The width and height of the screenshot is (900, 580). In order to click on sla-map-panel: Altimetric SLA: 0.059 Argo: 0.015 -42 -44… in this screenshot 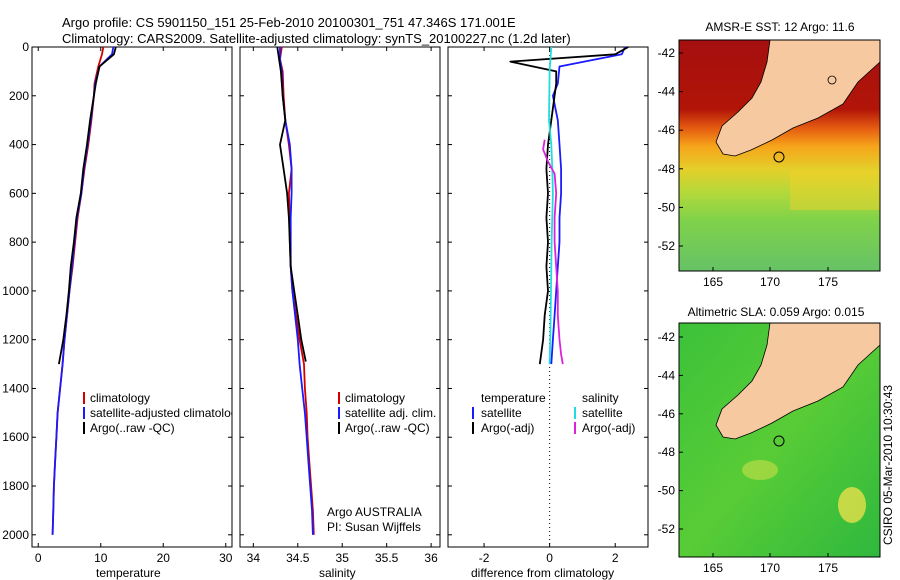, I will do `click(769, 440)`.